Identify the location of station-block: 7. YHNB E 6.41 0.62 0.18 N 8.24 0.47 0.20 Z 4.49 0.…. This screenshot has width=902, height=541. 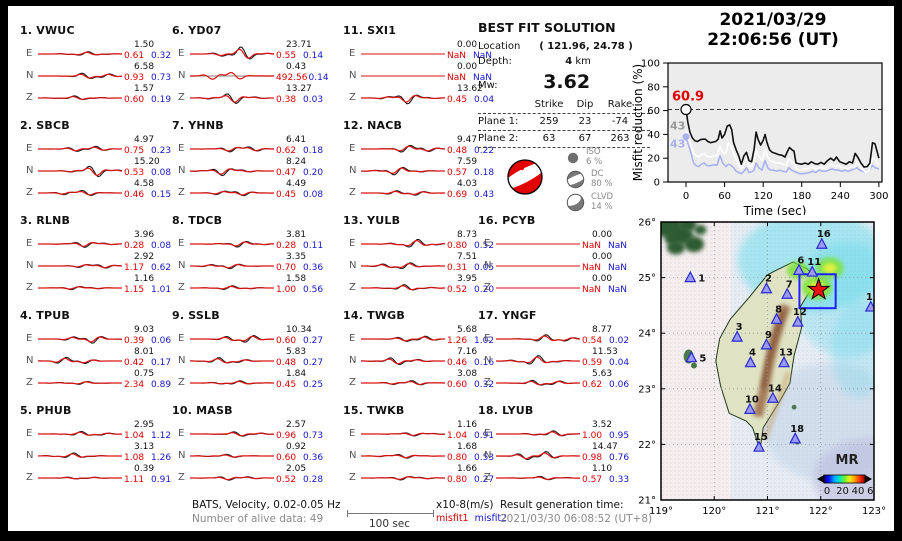
(251, 165).